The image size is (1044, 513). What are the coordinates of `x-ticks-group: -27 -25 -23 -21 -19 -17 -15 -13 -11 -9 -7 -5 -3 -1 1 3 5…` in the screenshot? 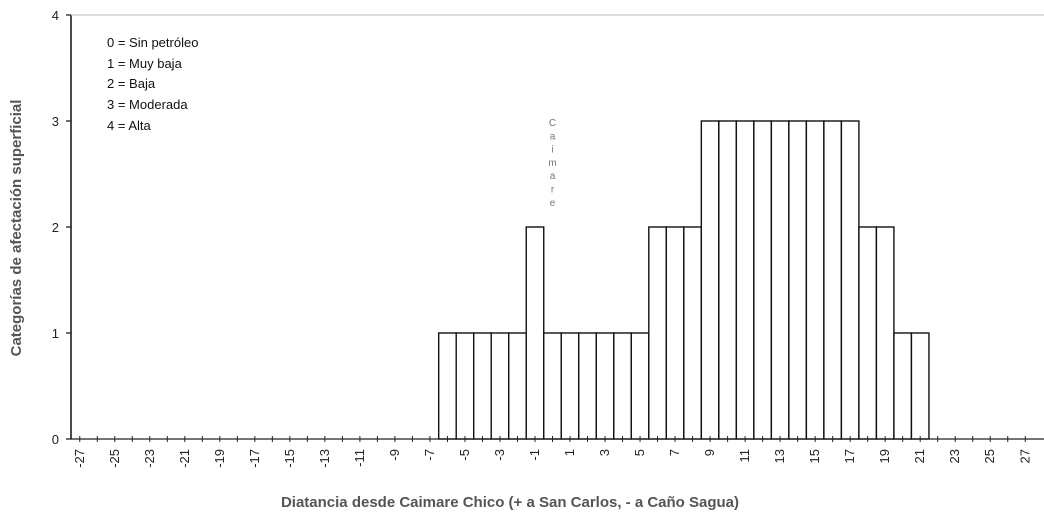 It's located at (552, 452).